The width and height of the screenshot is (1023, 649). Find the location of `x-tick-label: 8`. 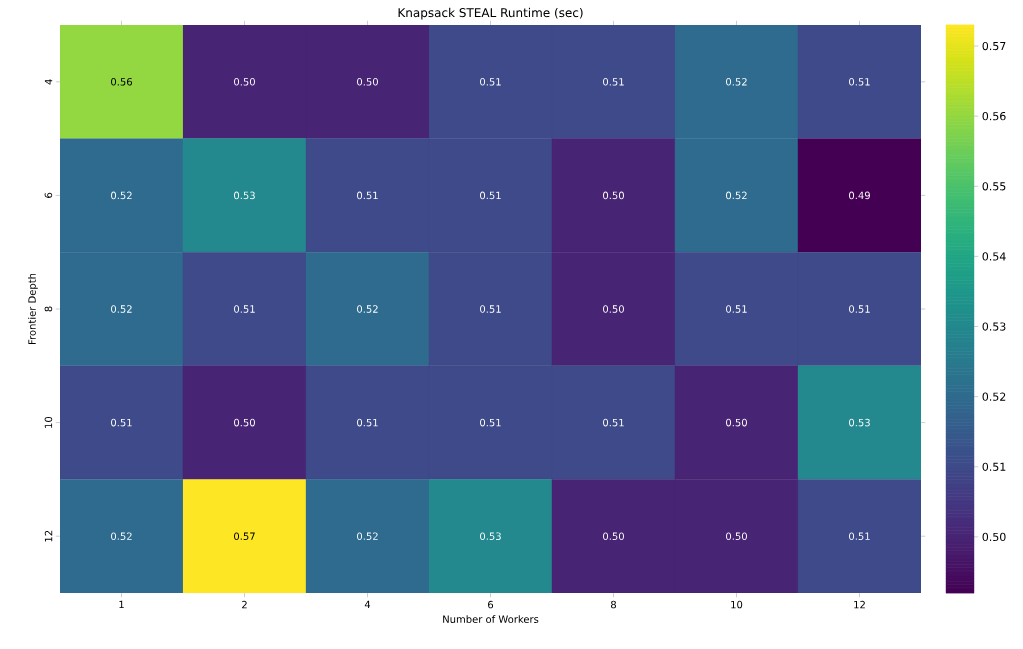

x-tick-label: 8 is located at coordinates (613, 604).